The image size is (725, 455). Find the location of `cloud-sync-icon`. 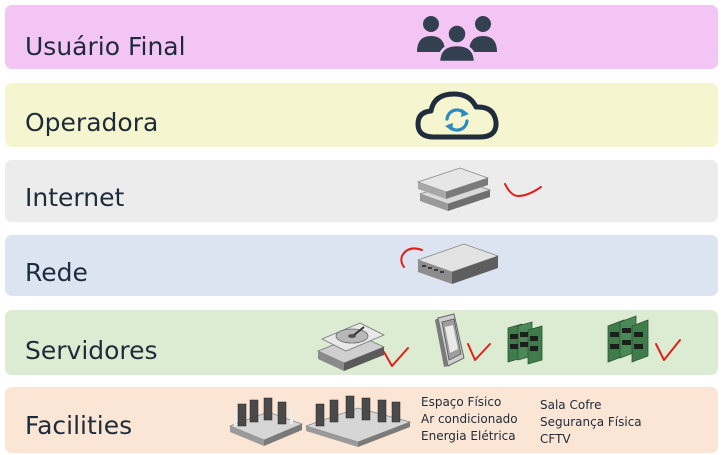

cloud-sync-icon is located at coordinates (457, 115).